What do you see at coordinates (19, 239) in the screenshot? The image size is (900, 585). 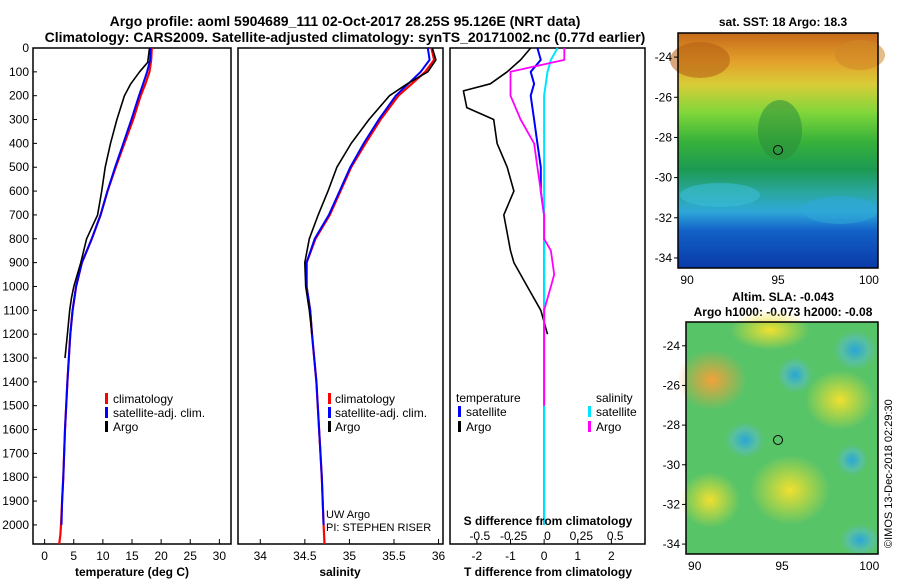 I see `depth-tick-label: 800` at bounding box center [19, 239].